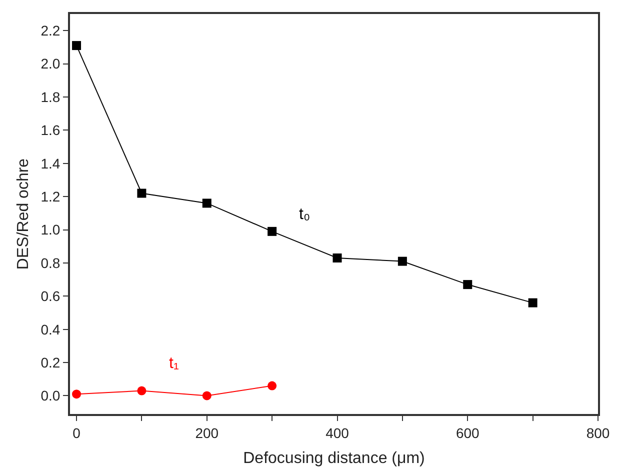  What do you see at coordinates (50, 329) in the screenshot?
I see `y-tick-label: 0.4` at bounding box center [50, 329].